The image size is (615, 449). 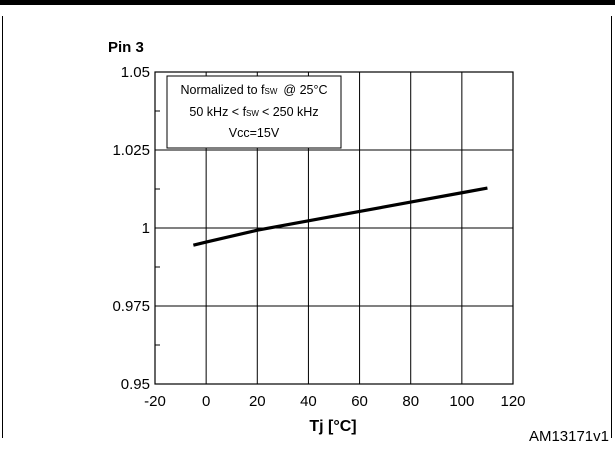 What do you see at coordinates (135, 72) in the screenshot?
I see `y-tick-label: 1.05` at bounding box center [135, 72].